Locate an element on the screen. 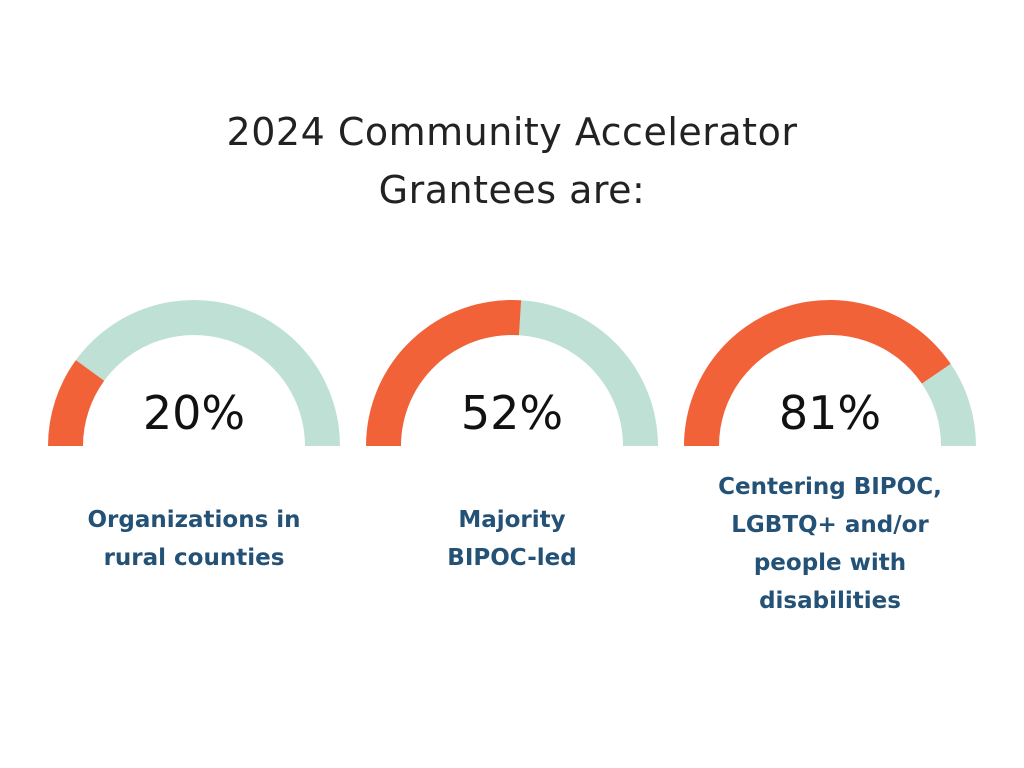 This screenshot has height=768, width=1024. gauge-label-bipoc-led: Majority BIPOC-led is located at coordinates (512, 539).